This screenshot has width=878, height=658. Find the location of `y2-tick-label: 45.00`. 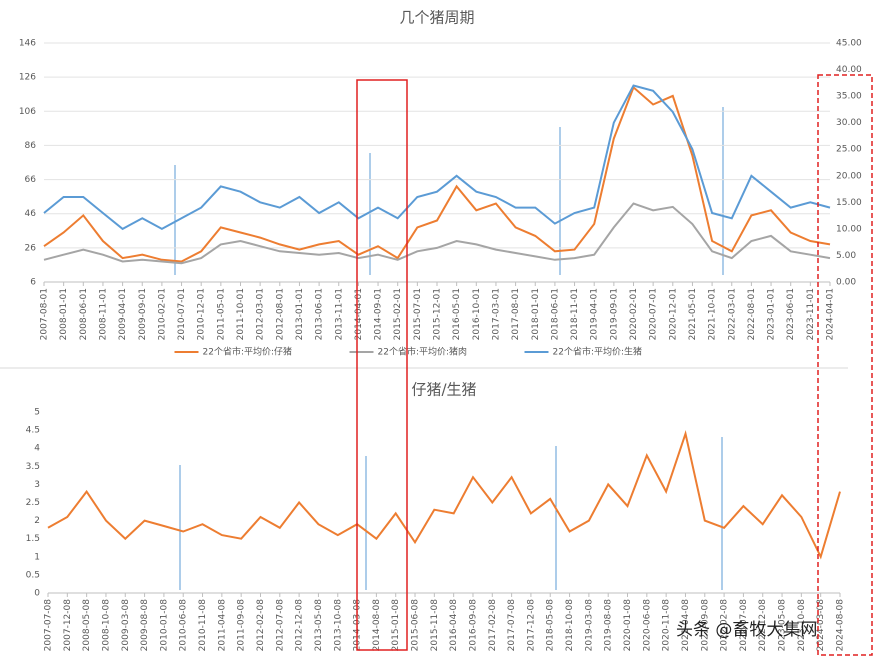

y2-tick-label: 45.00 is located at coordinates (849, 44).